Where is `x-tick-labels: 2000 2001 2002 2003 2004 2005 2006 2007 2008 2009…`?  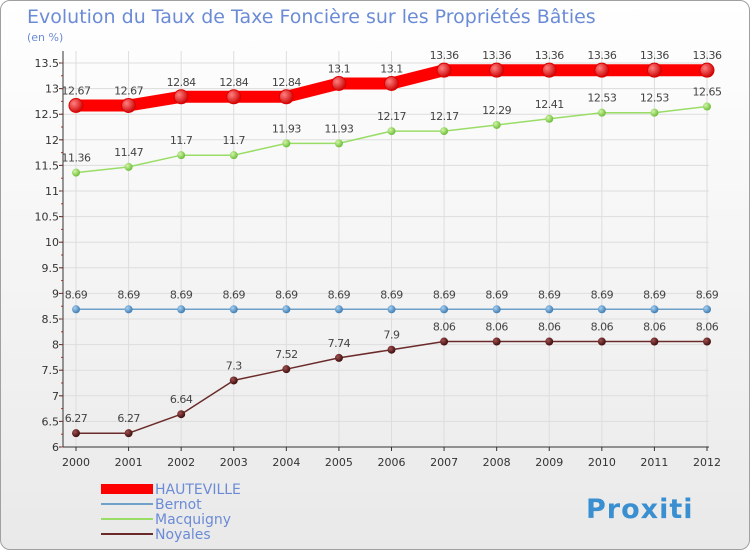 x-tick-labels: 2000 2001 2002 2003 2004 2005 2006 2007 2008 2009… is located at coordinates (391, 462).